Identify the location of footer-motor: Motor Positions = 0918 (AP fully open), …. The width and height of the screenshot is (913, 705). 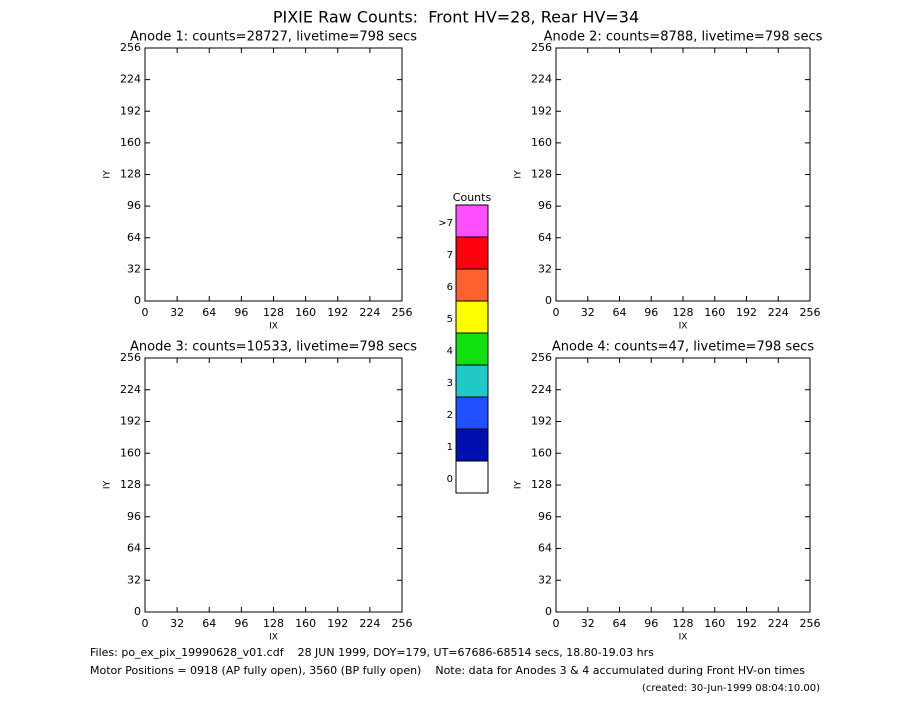
(447, 670).